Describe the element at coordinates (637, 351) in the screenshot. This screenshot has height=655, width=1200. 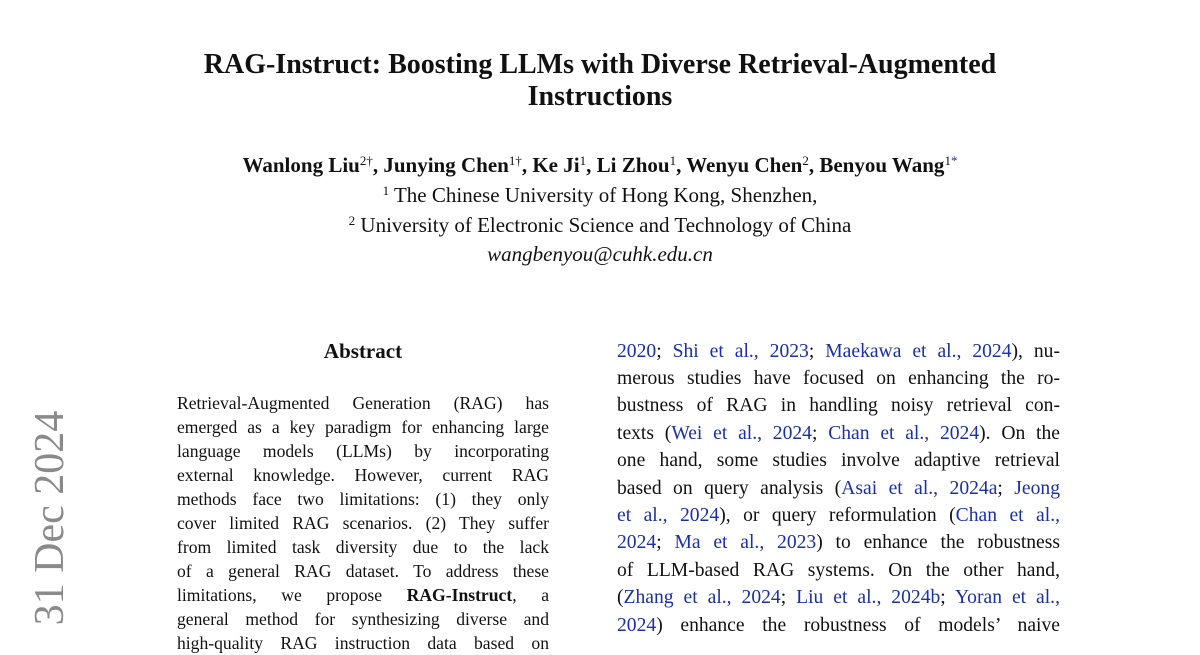
I see `citation-link: 2020` at that location.